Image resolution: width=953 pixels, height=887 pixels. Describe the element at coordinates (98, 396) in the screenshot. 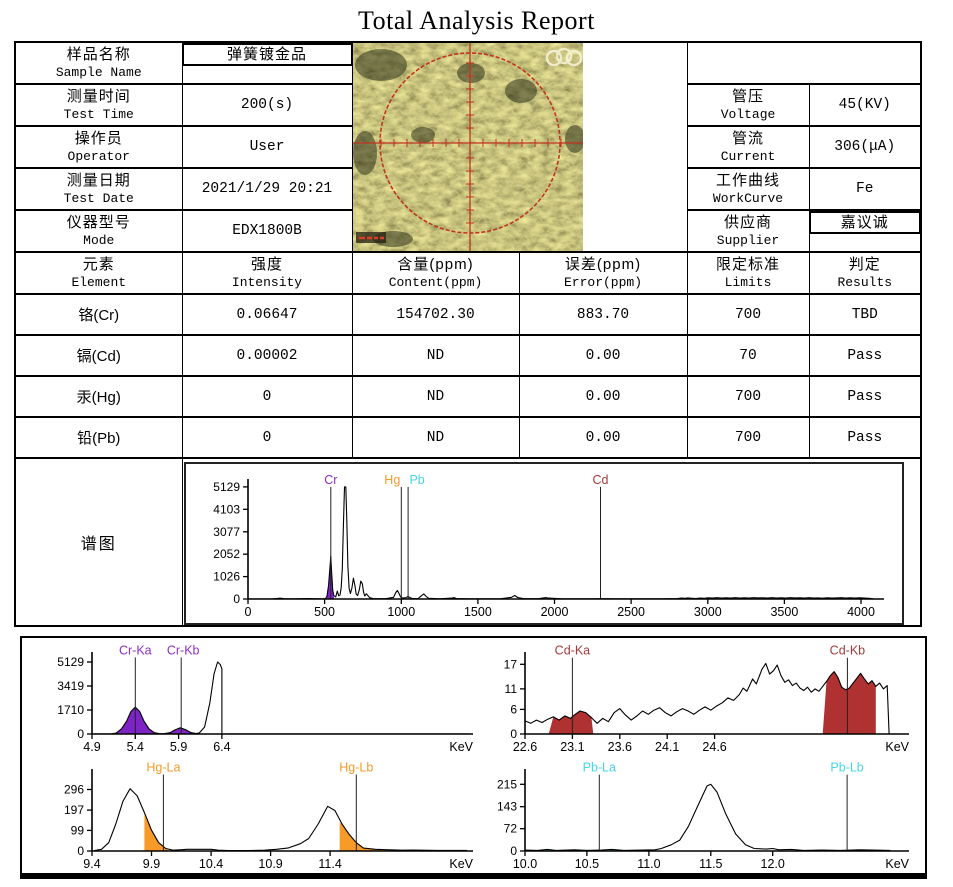

I see `element-name: 汞(Hg)` at that location.